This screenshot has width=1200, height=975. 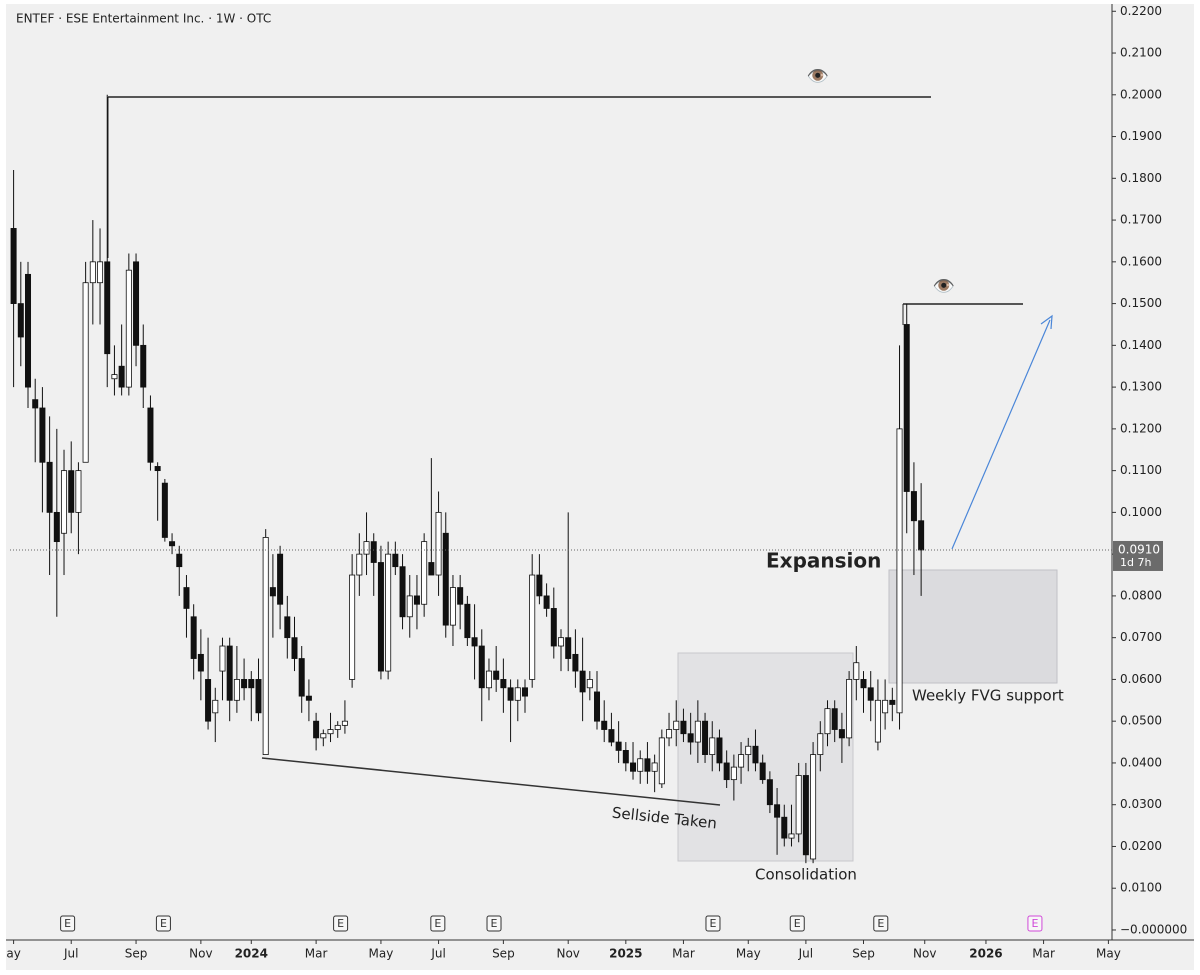 What do you see at coordinates (1001, 434) in the screenshot?
I see `target-arrow` at bounding box center [1001, 434].